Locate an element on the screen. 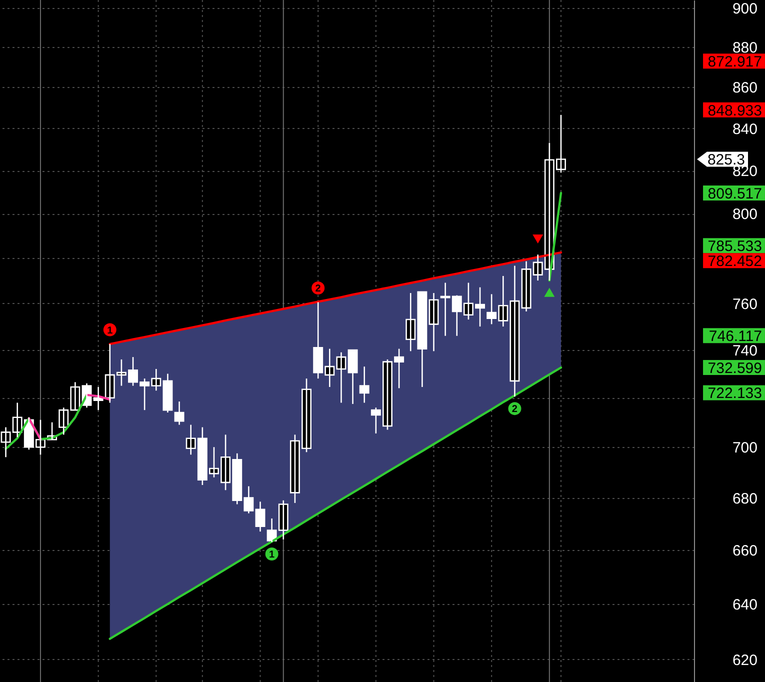 The height and width of the screenshot is (682, 765). text: 848.933 is located at coordinates (735, 111).